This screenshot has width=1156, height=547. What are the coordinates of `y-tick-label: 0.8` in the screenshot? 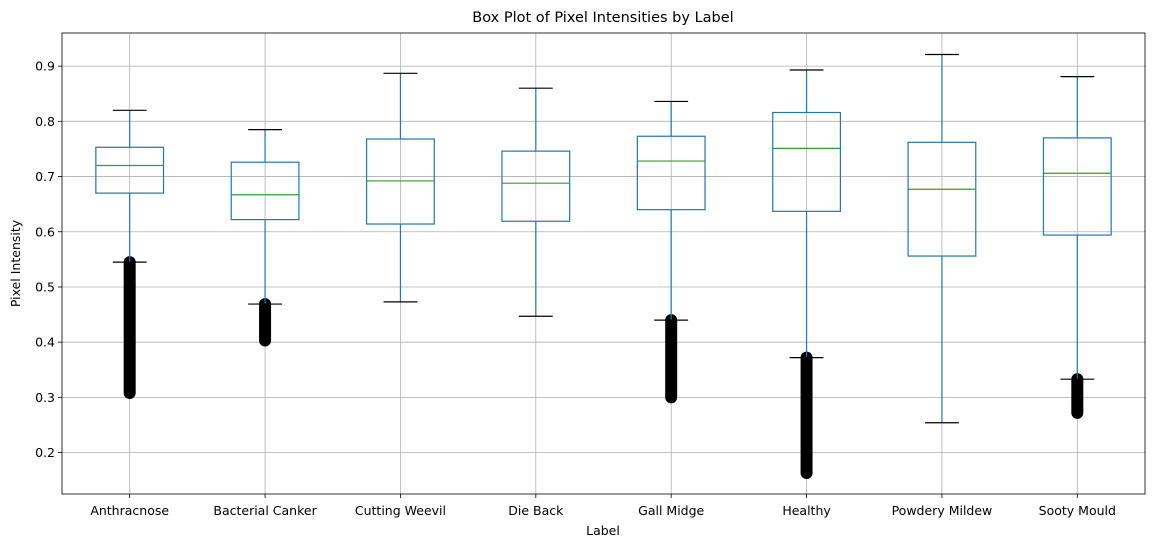 It's located at (45, 121).